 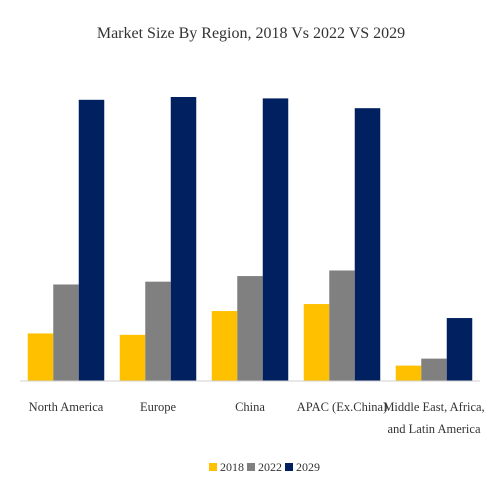 I want to click on x-tick-label-line: Middle East, Africa,, so click(x=433, y=407).